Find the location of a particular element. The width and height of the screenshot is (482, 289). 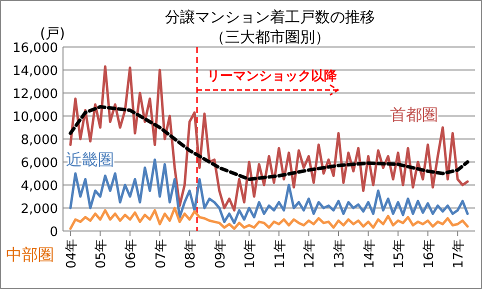

y-tick-label: 0 is located at coordinates (54, 232).